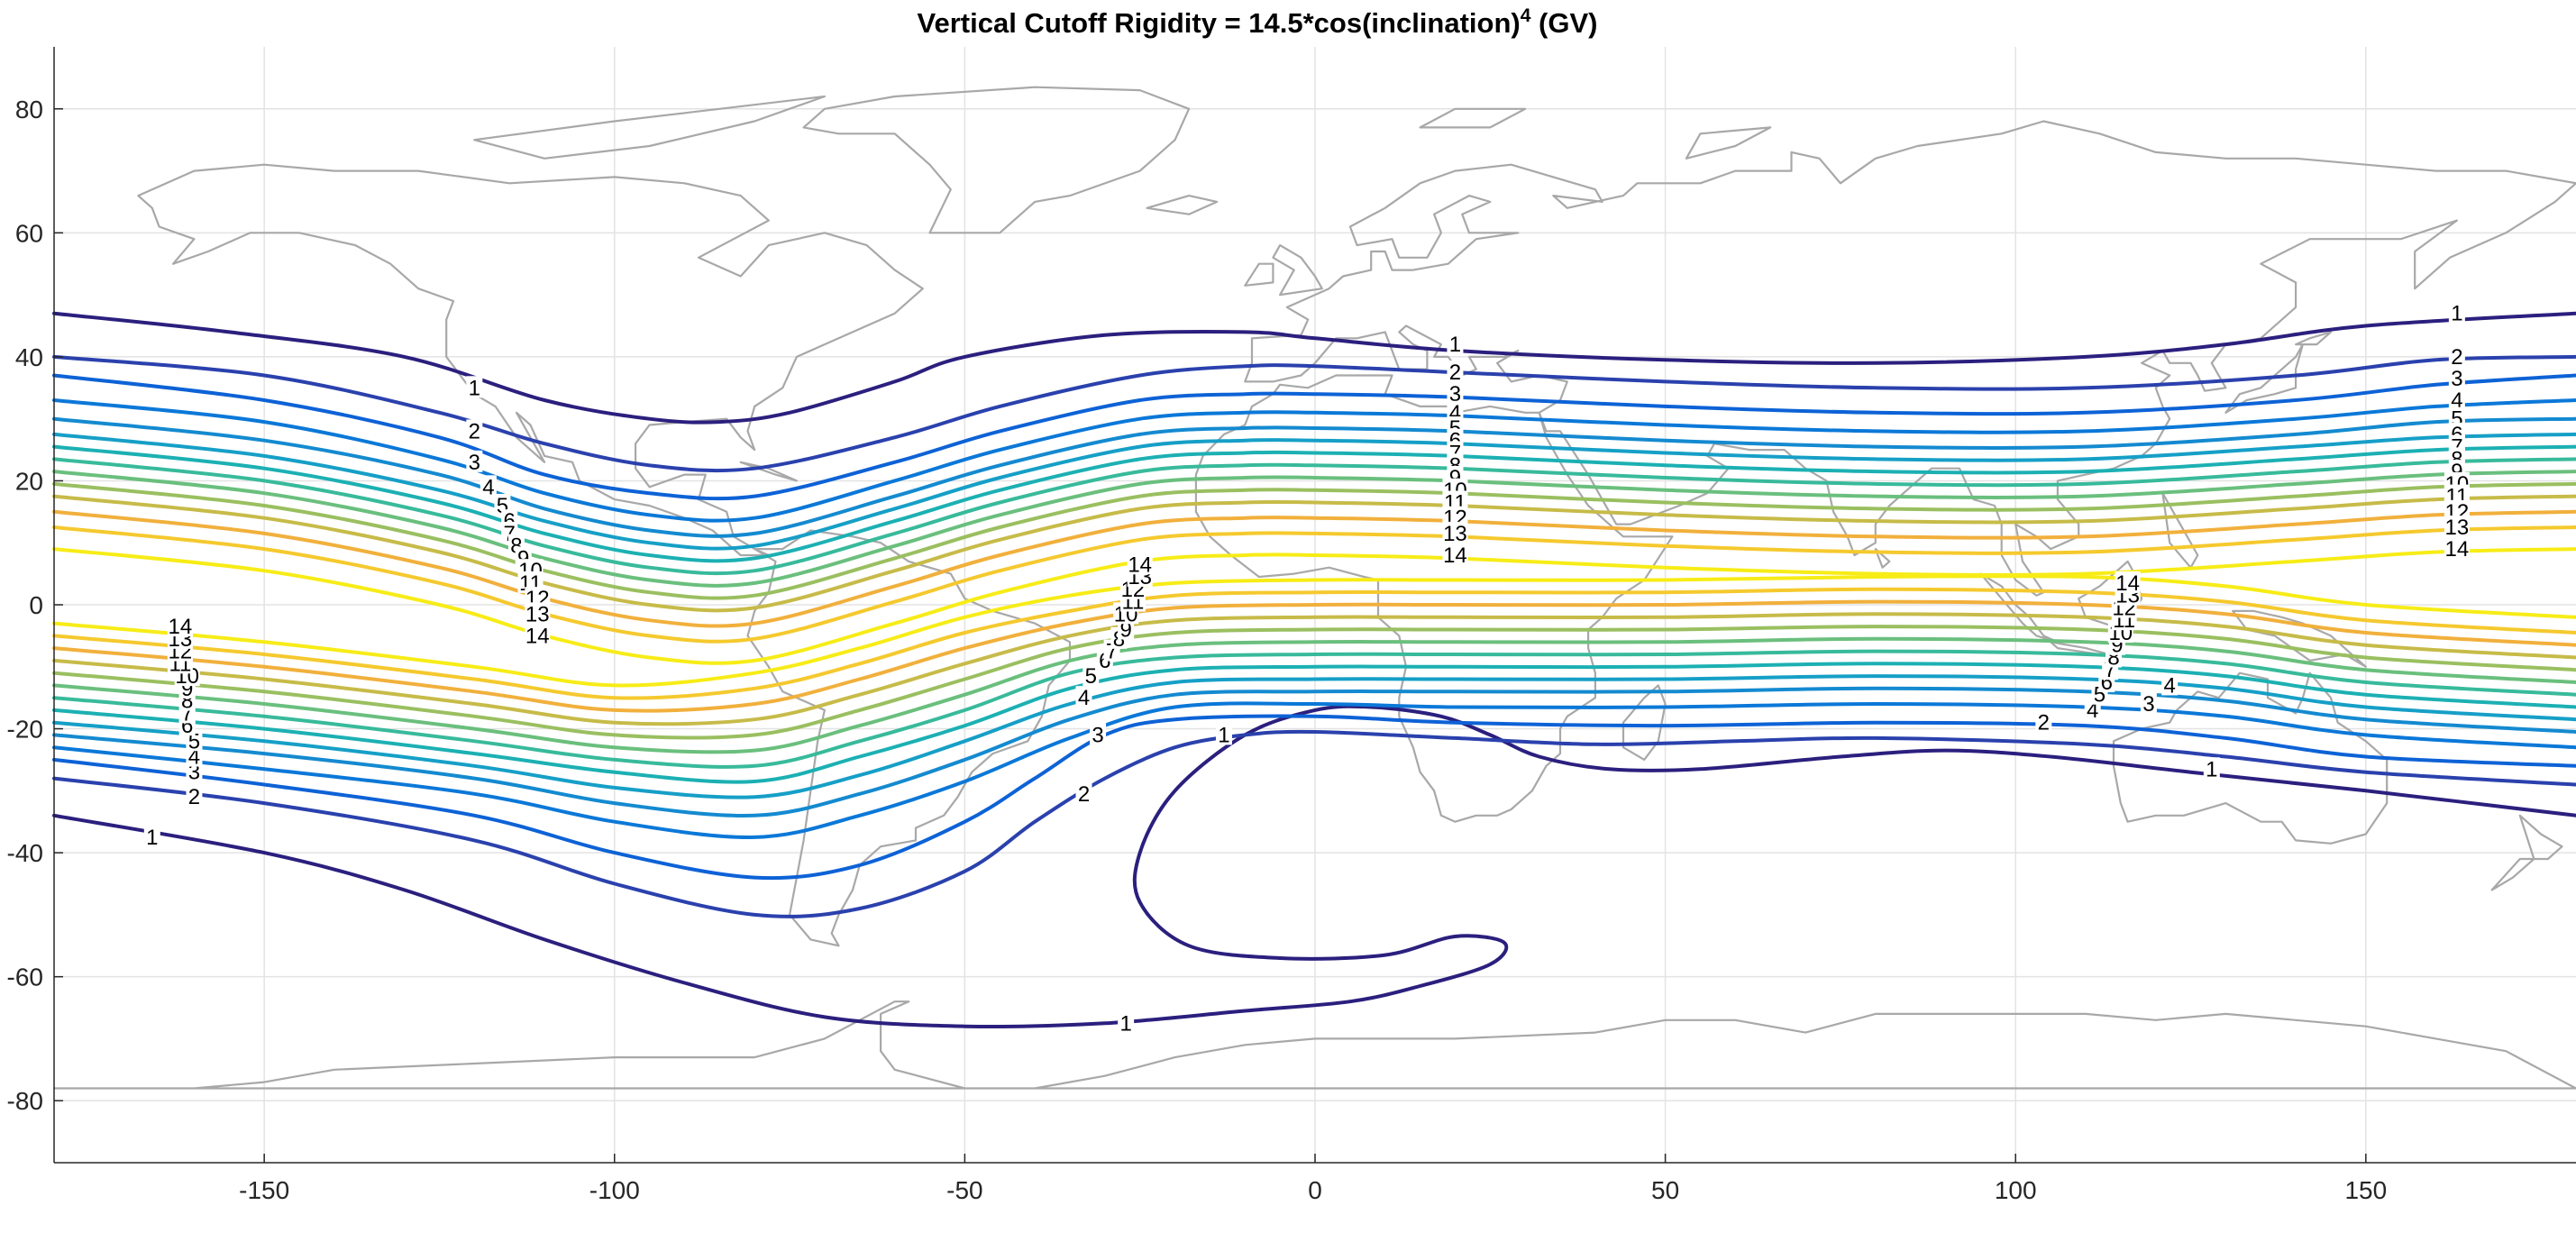 The width and height of the screenshot is (2576, 1233). Describe the element at coordinates (1563, 23) in the screenshot. I see `chart-title-suffix: (GV)` at that location.